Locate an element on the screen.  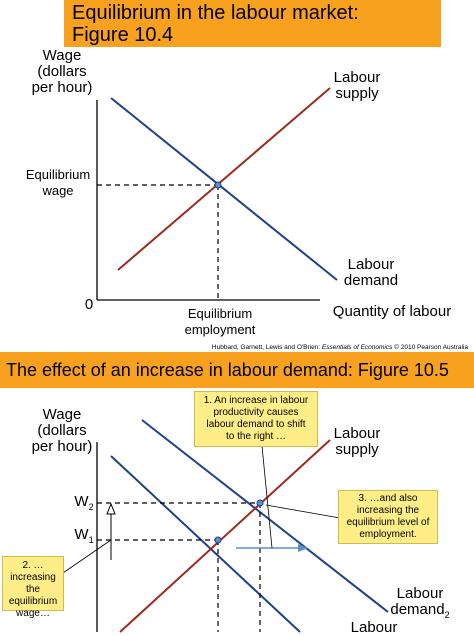
eq-wage-line: wage is located at coordinates (58, 190).